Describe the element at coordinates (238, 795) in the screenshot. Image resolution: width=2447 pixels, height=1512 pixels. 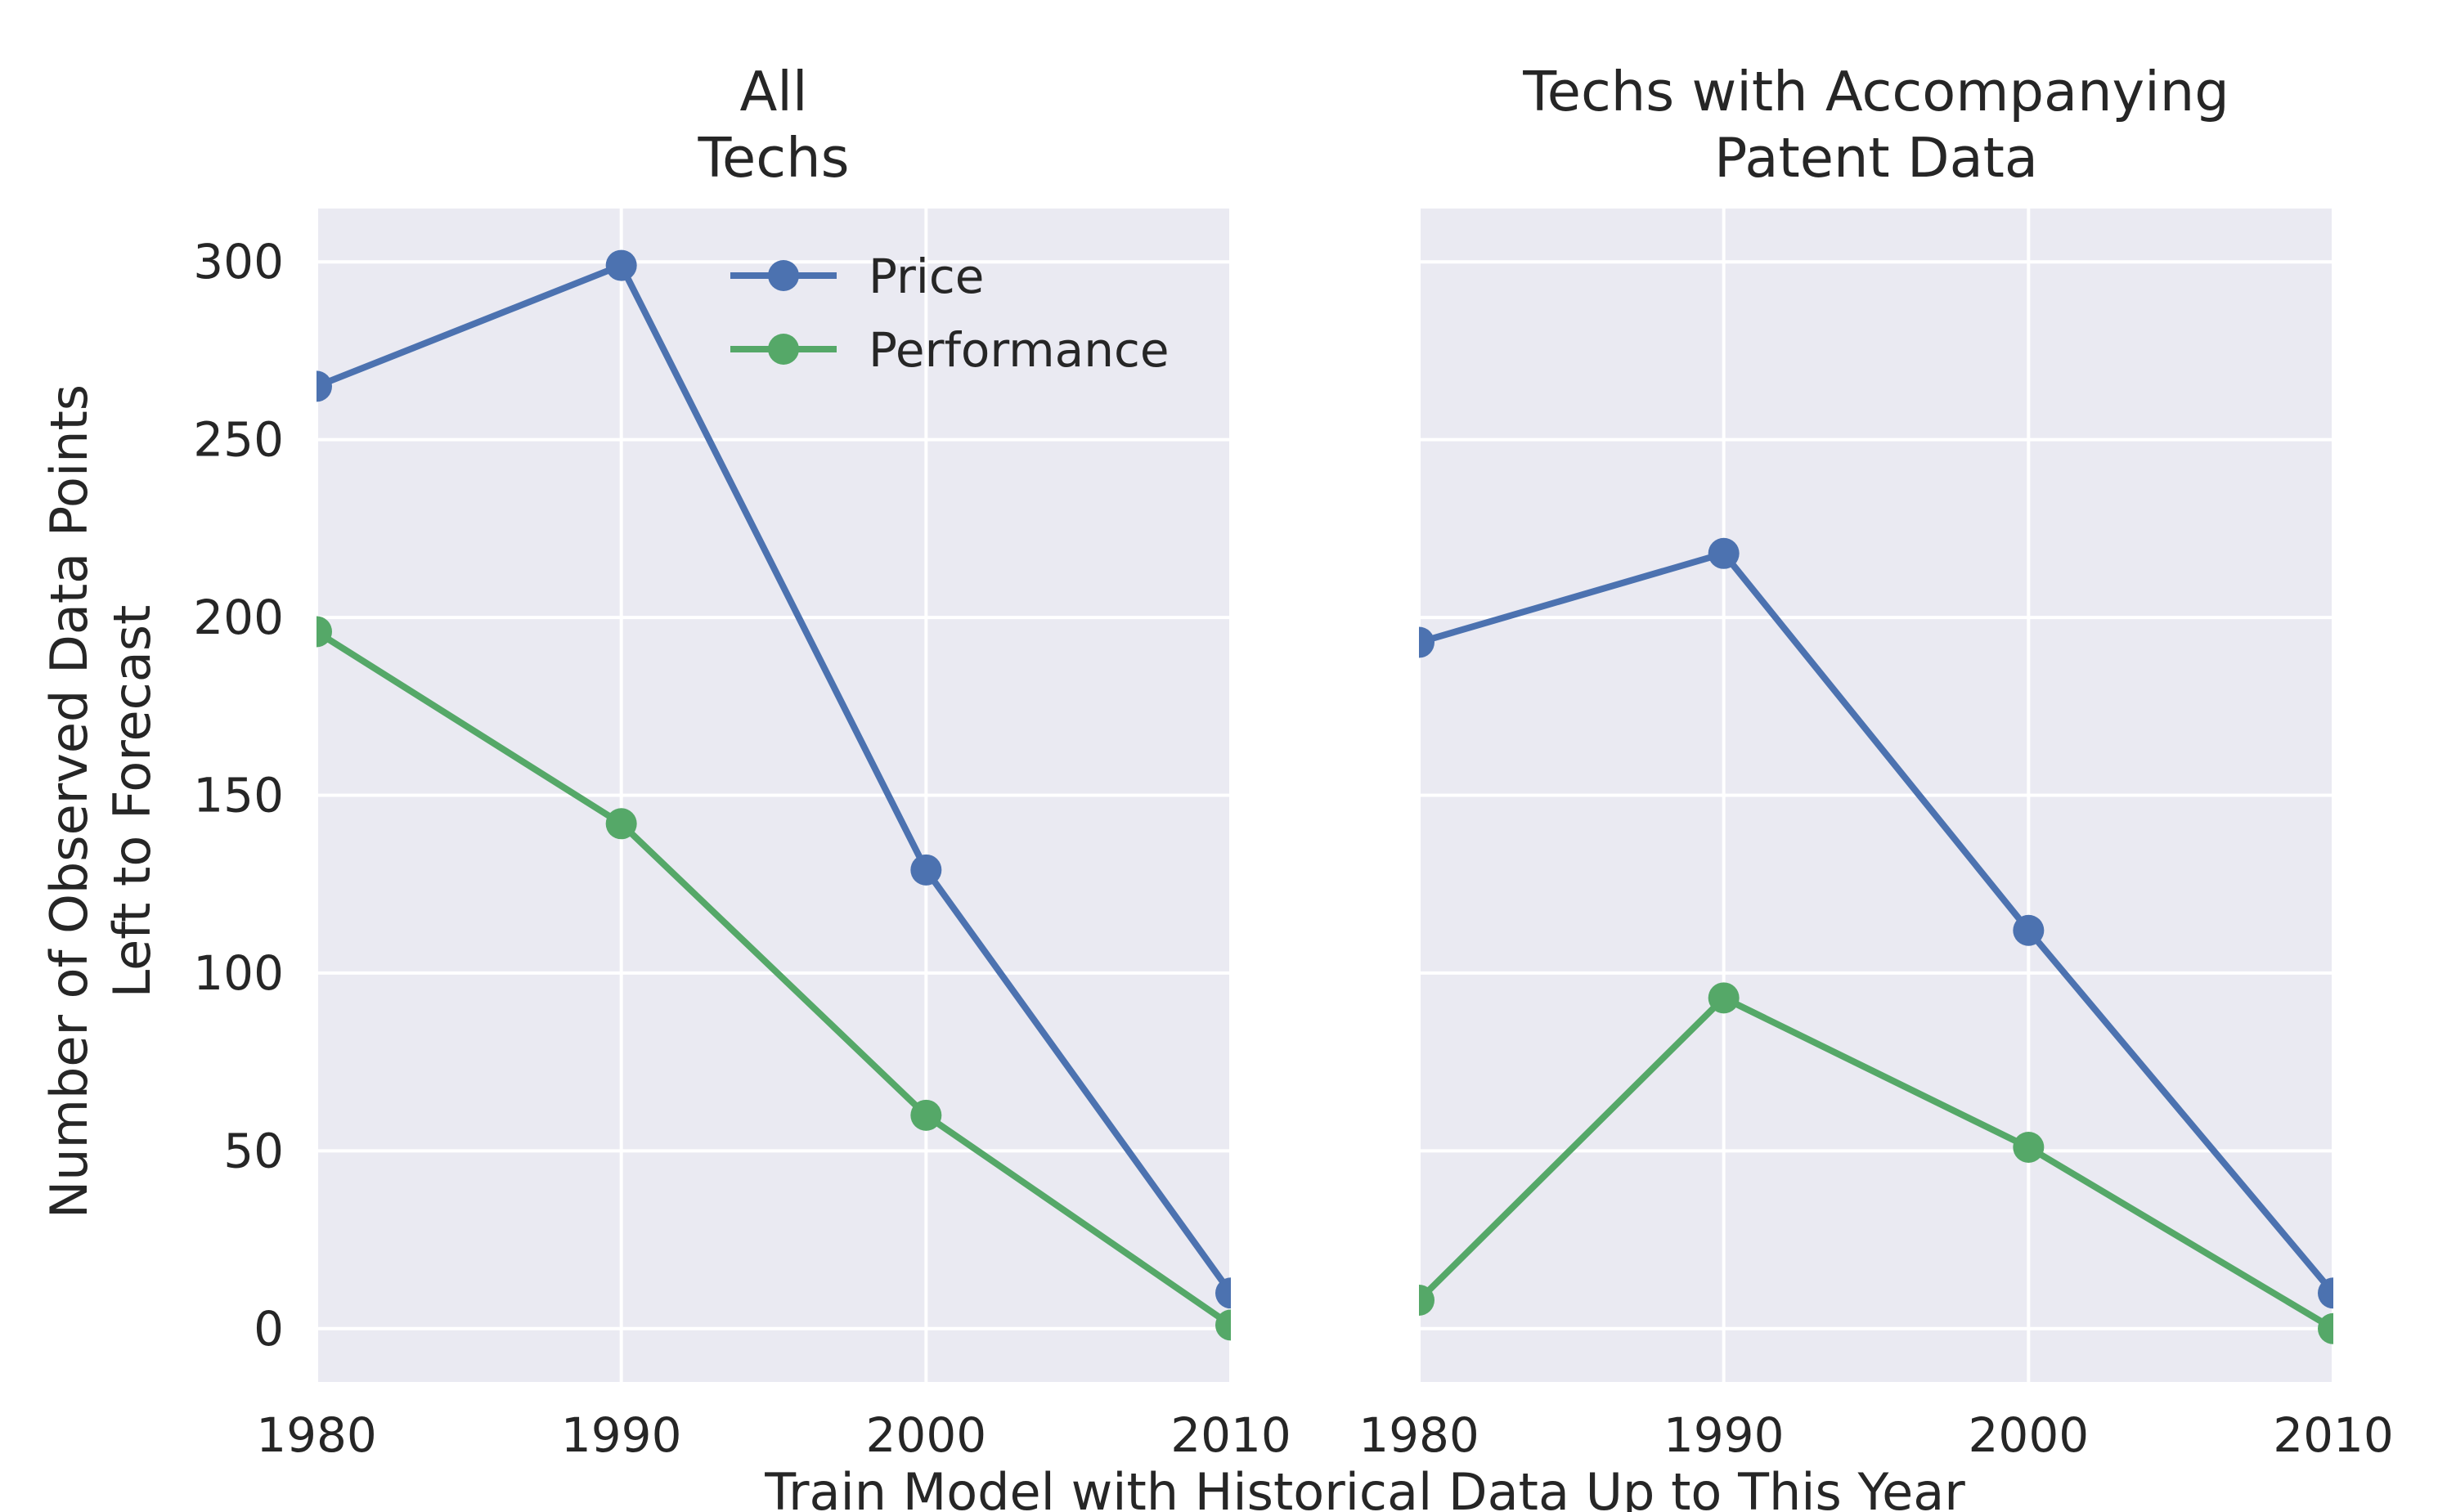
I see `y-tick-label: 150` at that location.